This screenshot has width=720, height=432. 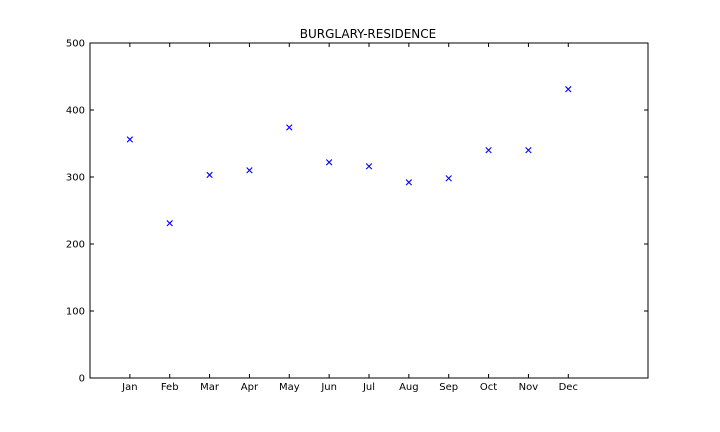 What do you see at coordinates (488, 387) in the screenshot?
I see `x-tick-label: Oct` at bounding box center [488, 387].